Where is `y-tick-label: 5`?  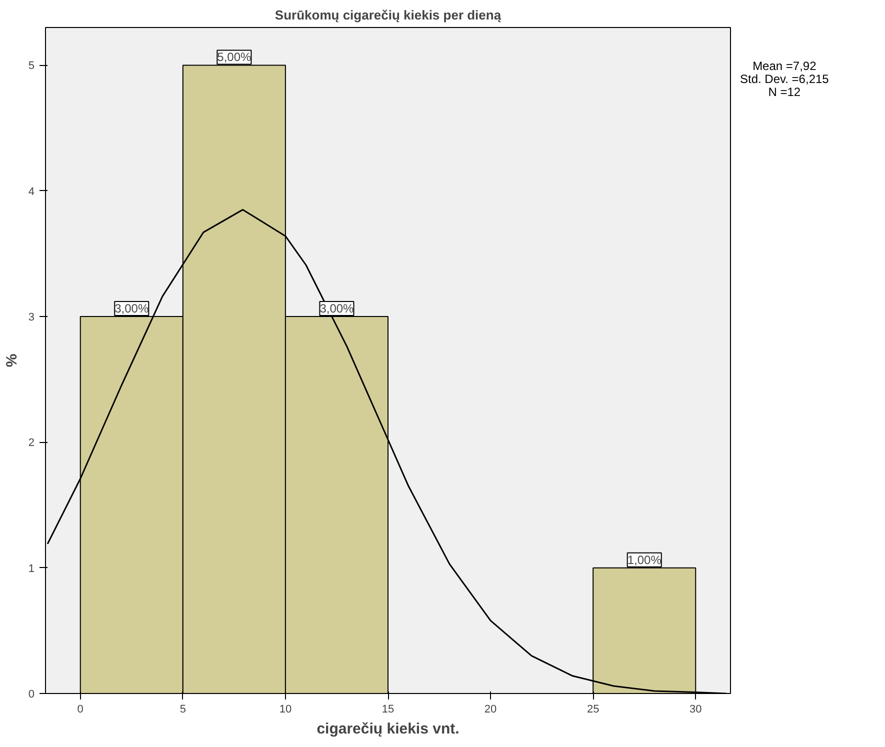 y-tick-label: 5 is located at coordinates (31, 66).